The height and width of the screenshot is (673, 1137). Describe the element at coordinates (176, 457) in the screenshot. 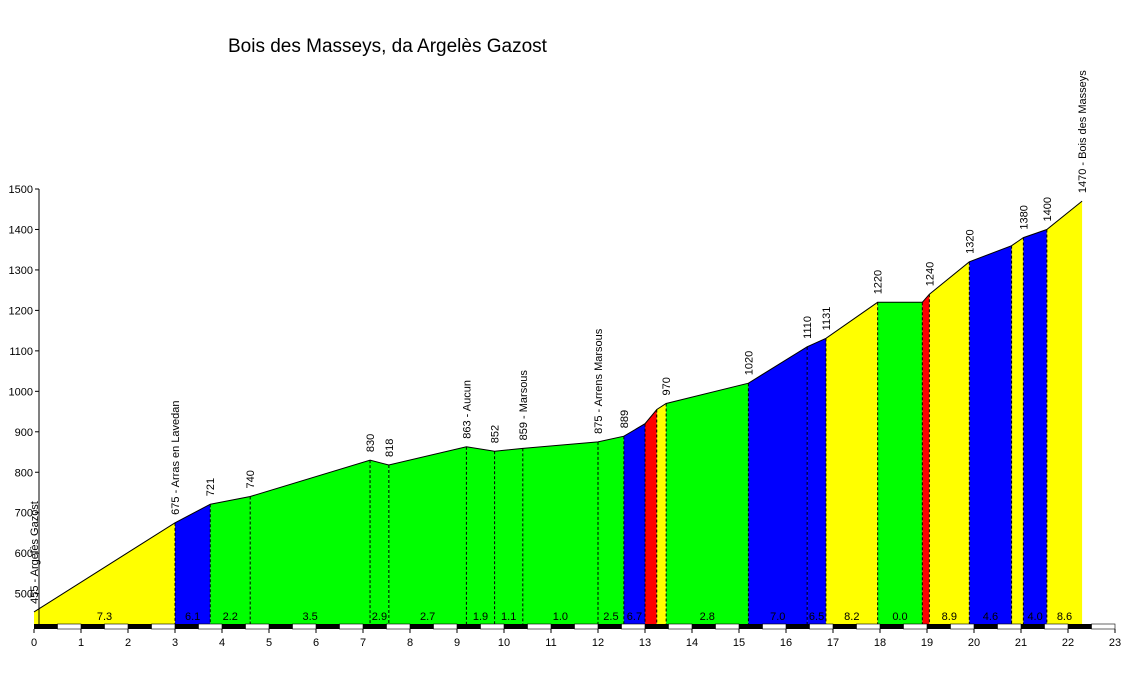

I see `point-label: 675 - Arras en Lavedan` at that location.